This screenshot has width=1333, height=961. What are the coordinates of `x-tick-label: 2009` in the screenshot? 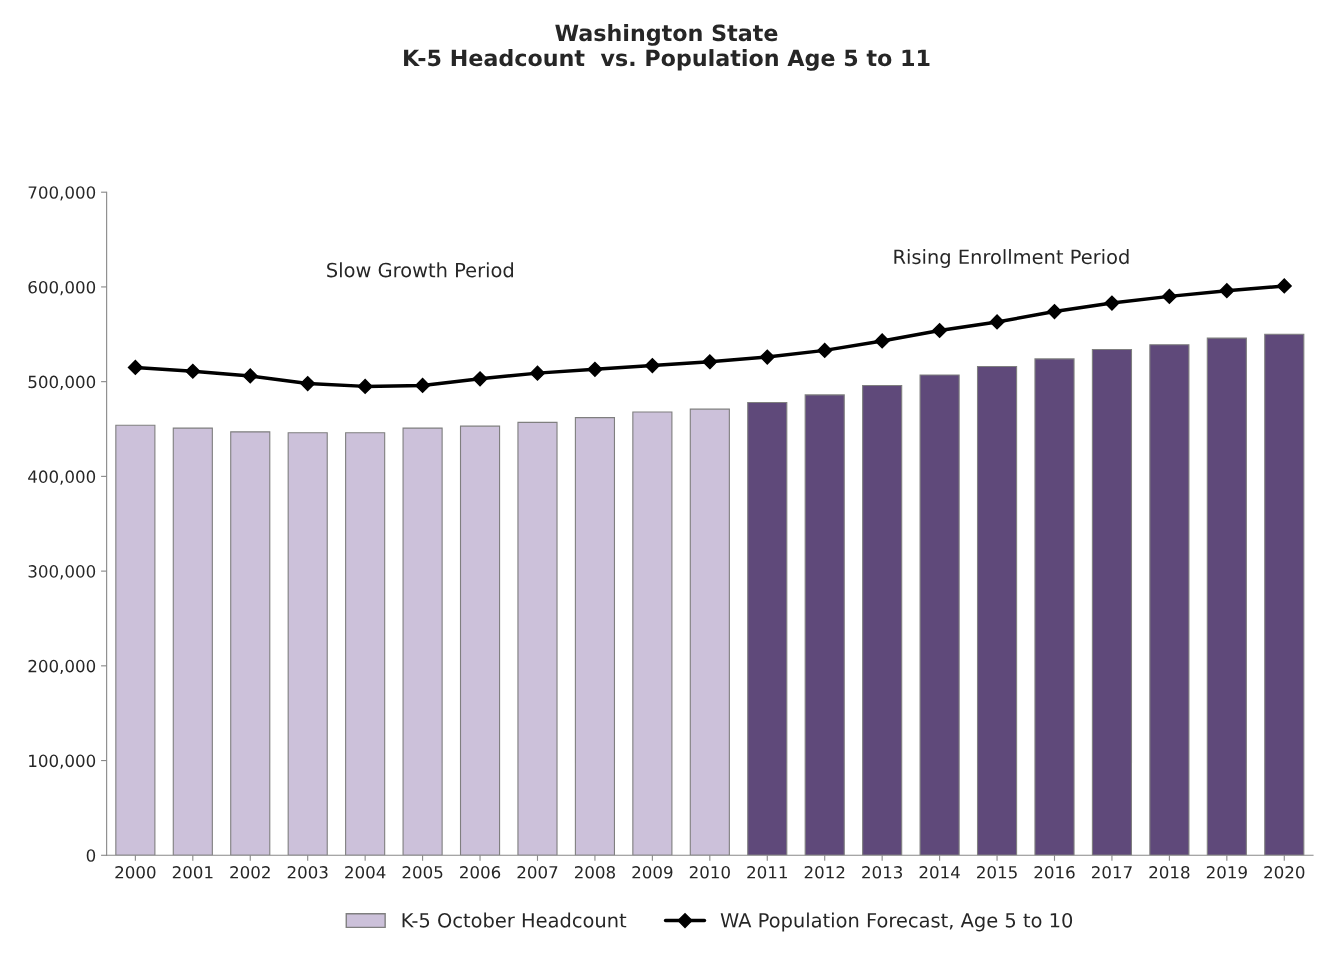 It's located at (652, 872).